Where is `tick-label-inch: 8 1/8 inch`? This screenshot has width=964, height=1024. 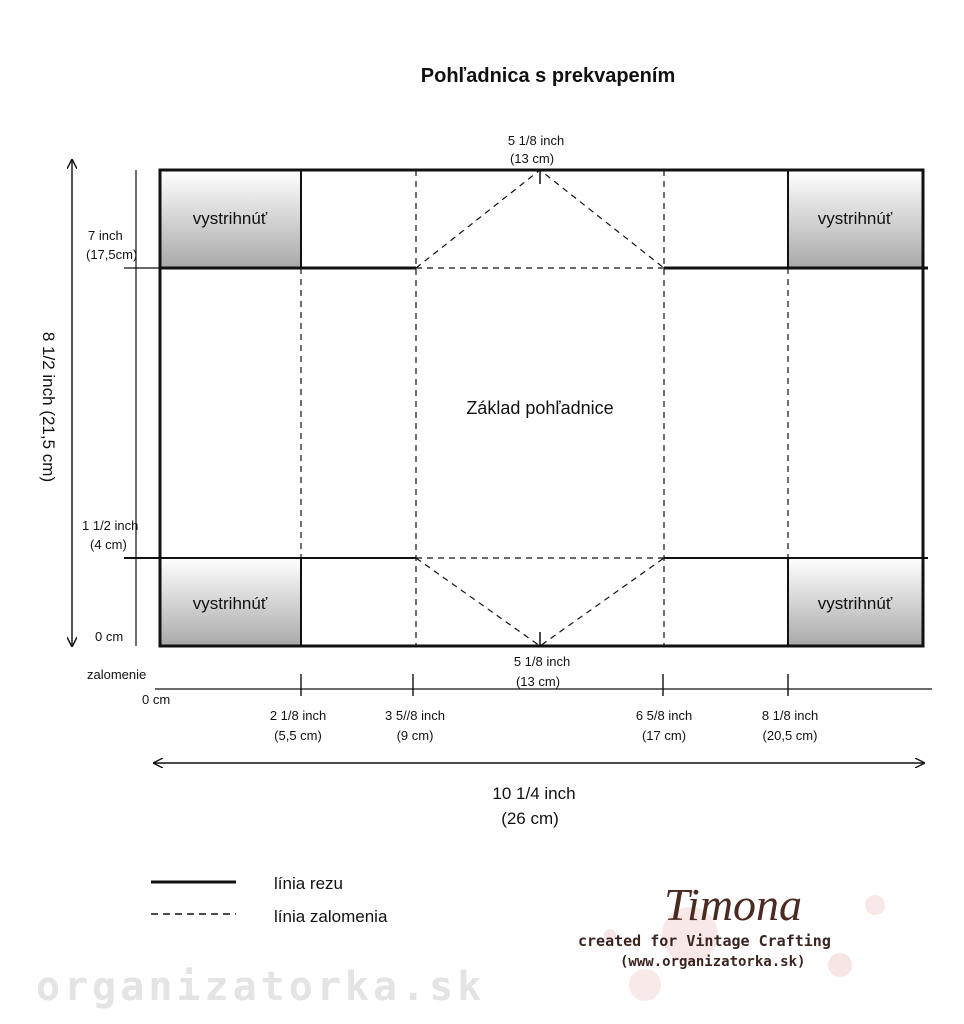 tick-label-inch: 8 1/8 inch is located at coordinates (790, 715).